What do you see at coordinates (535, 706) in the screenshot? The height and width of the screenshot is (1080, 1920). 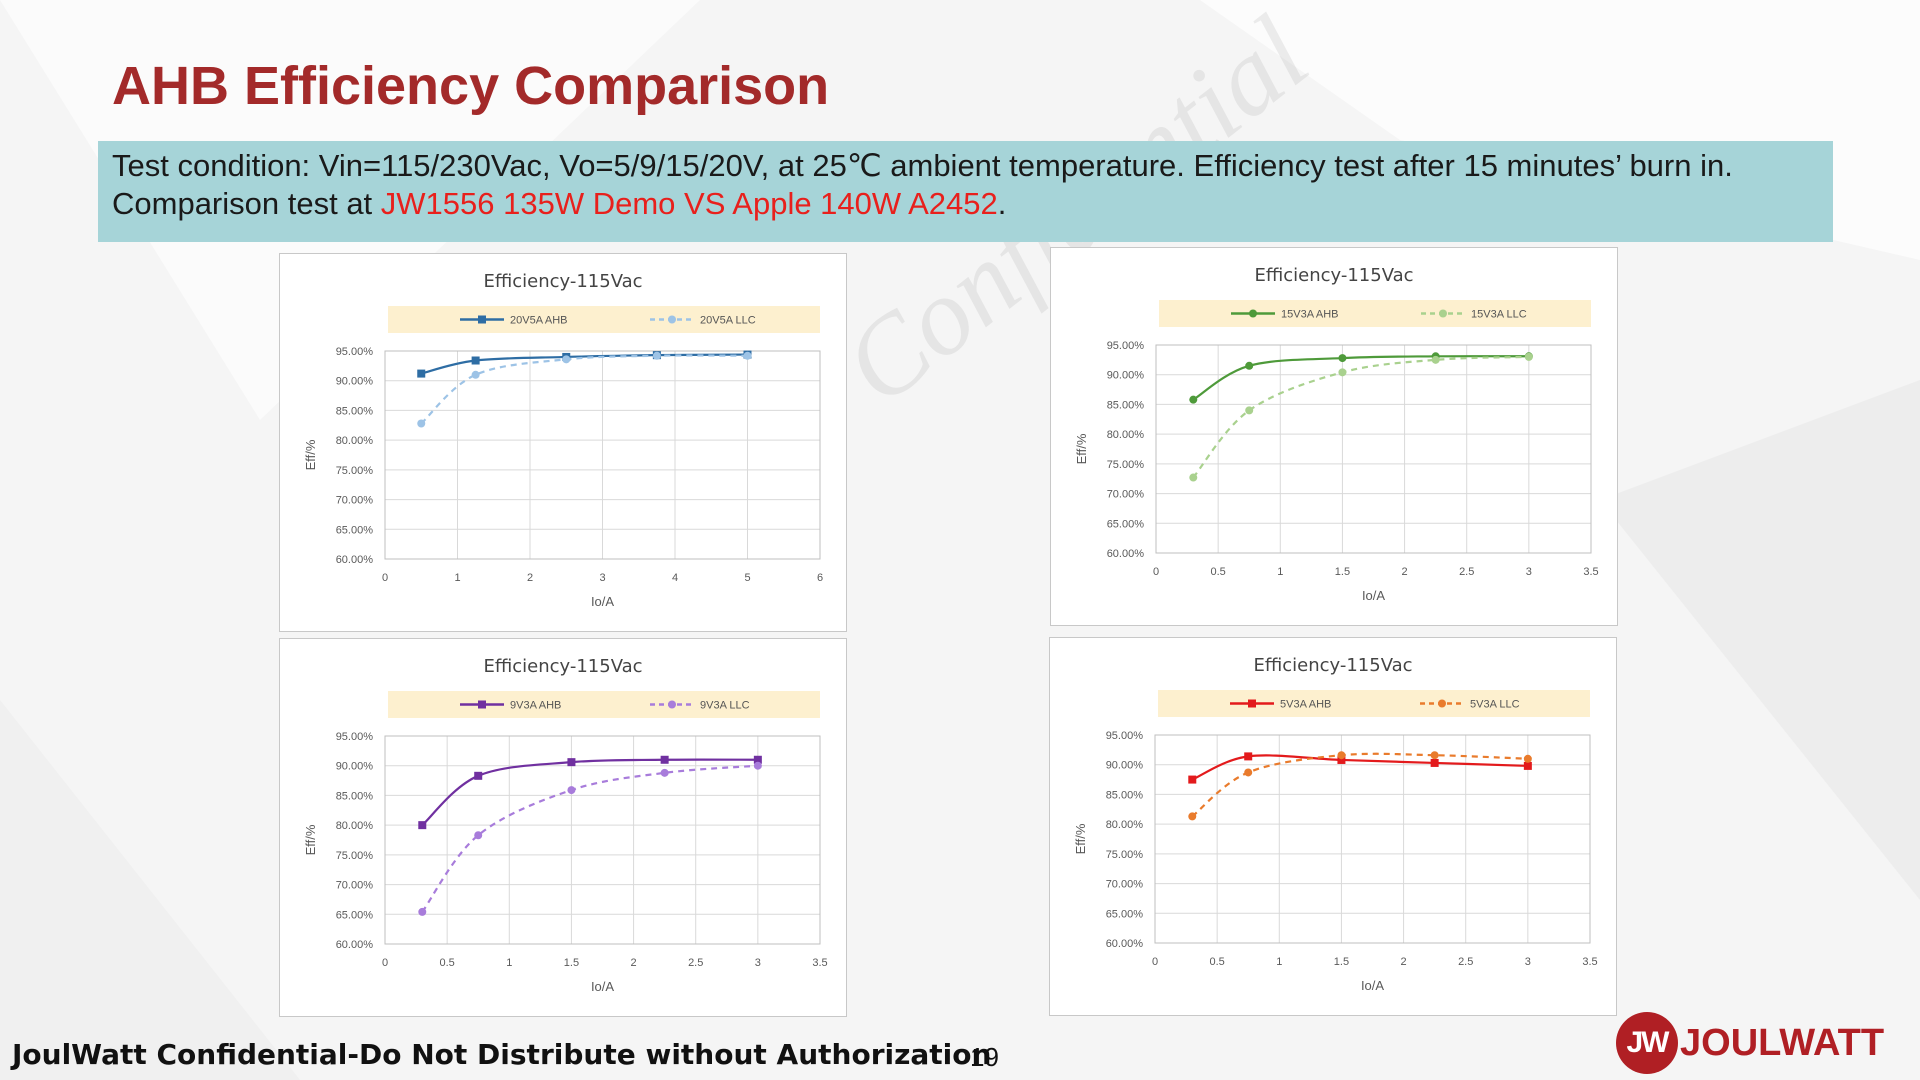 I see `legend-label: 9V3A AHB` at bounding box center [535, 706].